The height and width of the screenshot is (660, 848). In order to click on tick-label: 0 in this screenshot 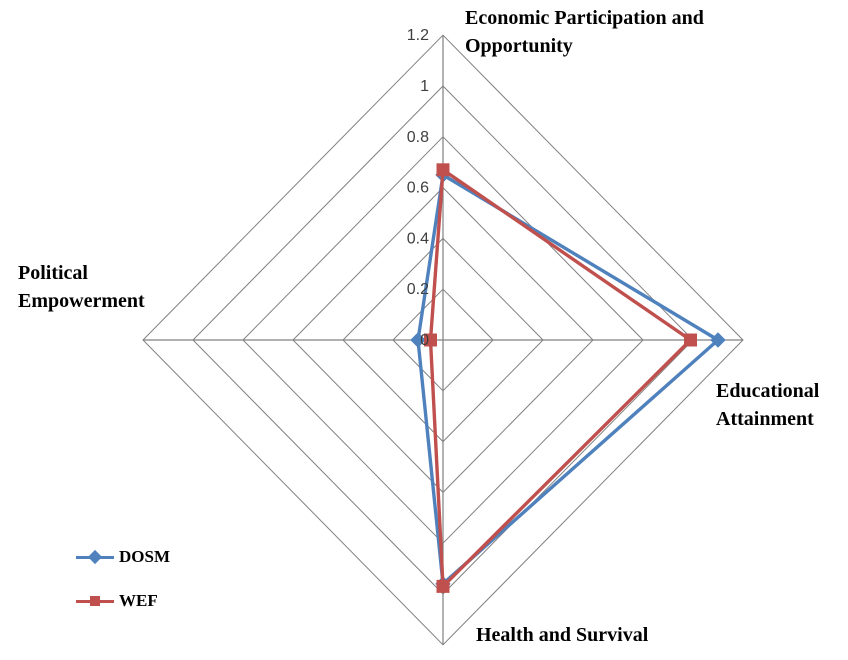, I will do `click(424, 340)`.